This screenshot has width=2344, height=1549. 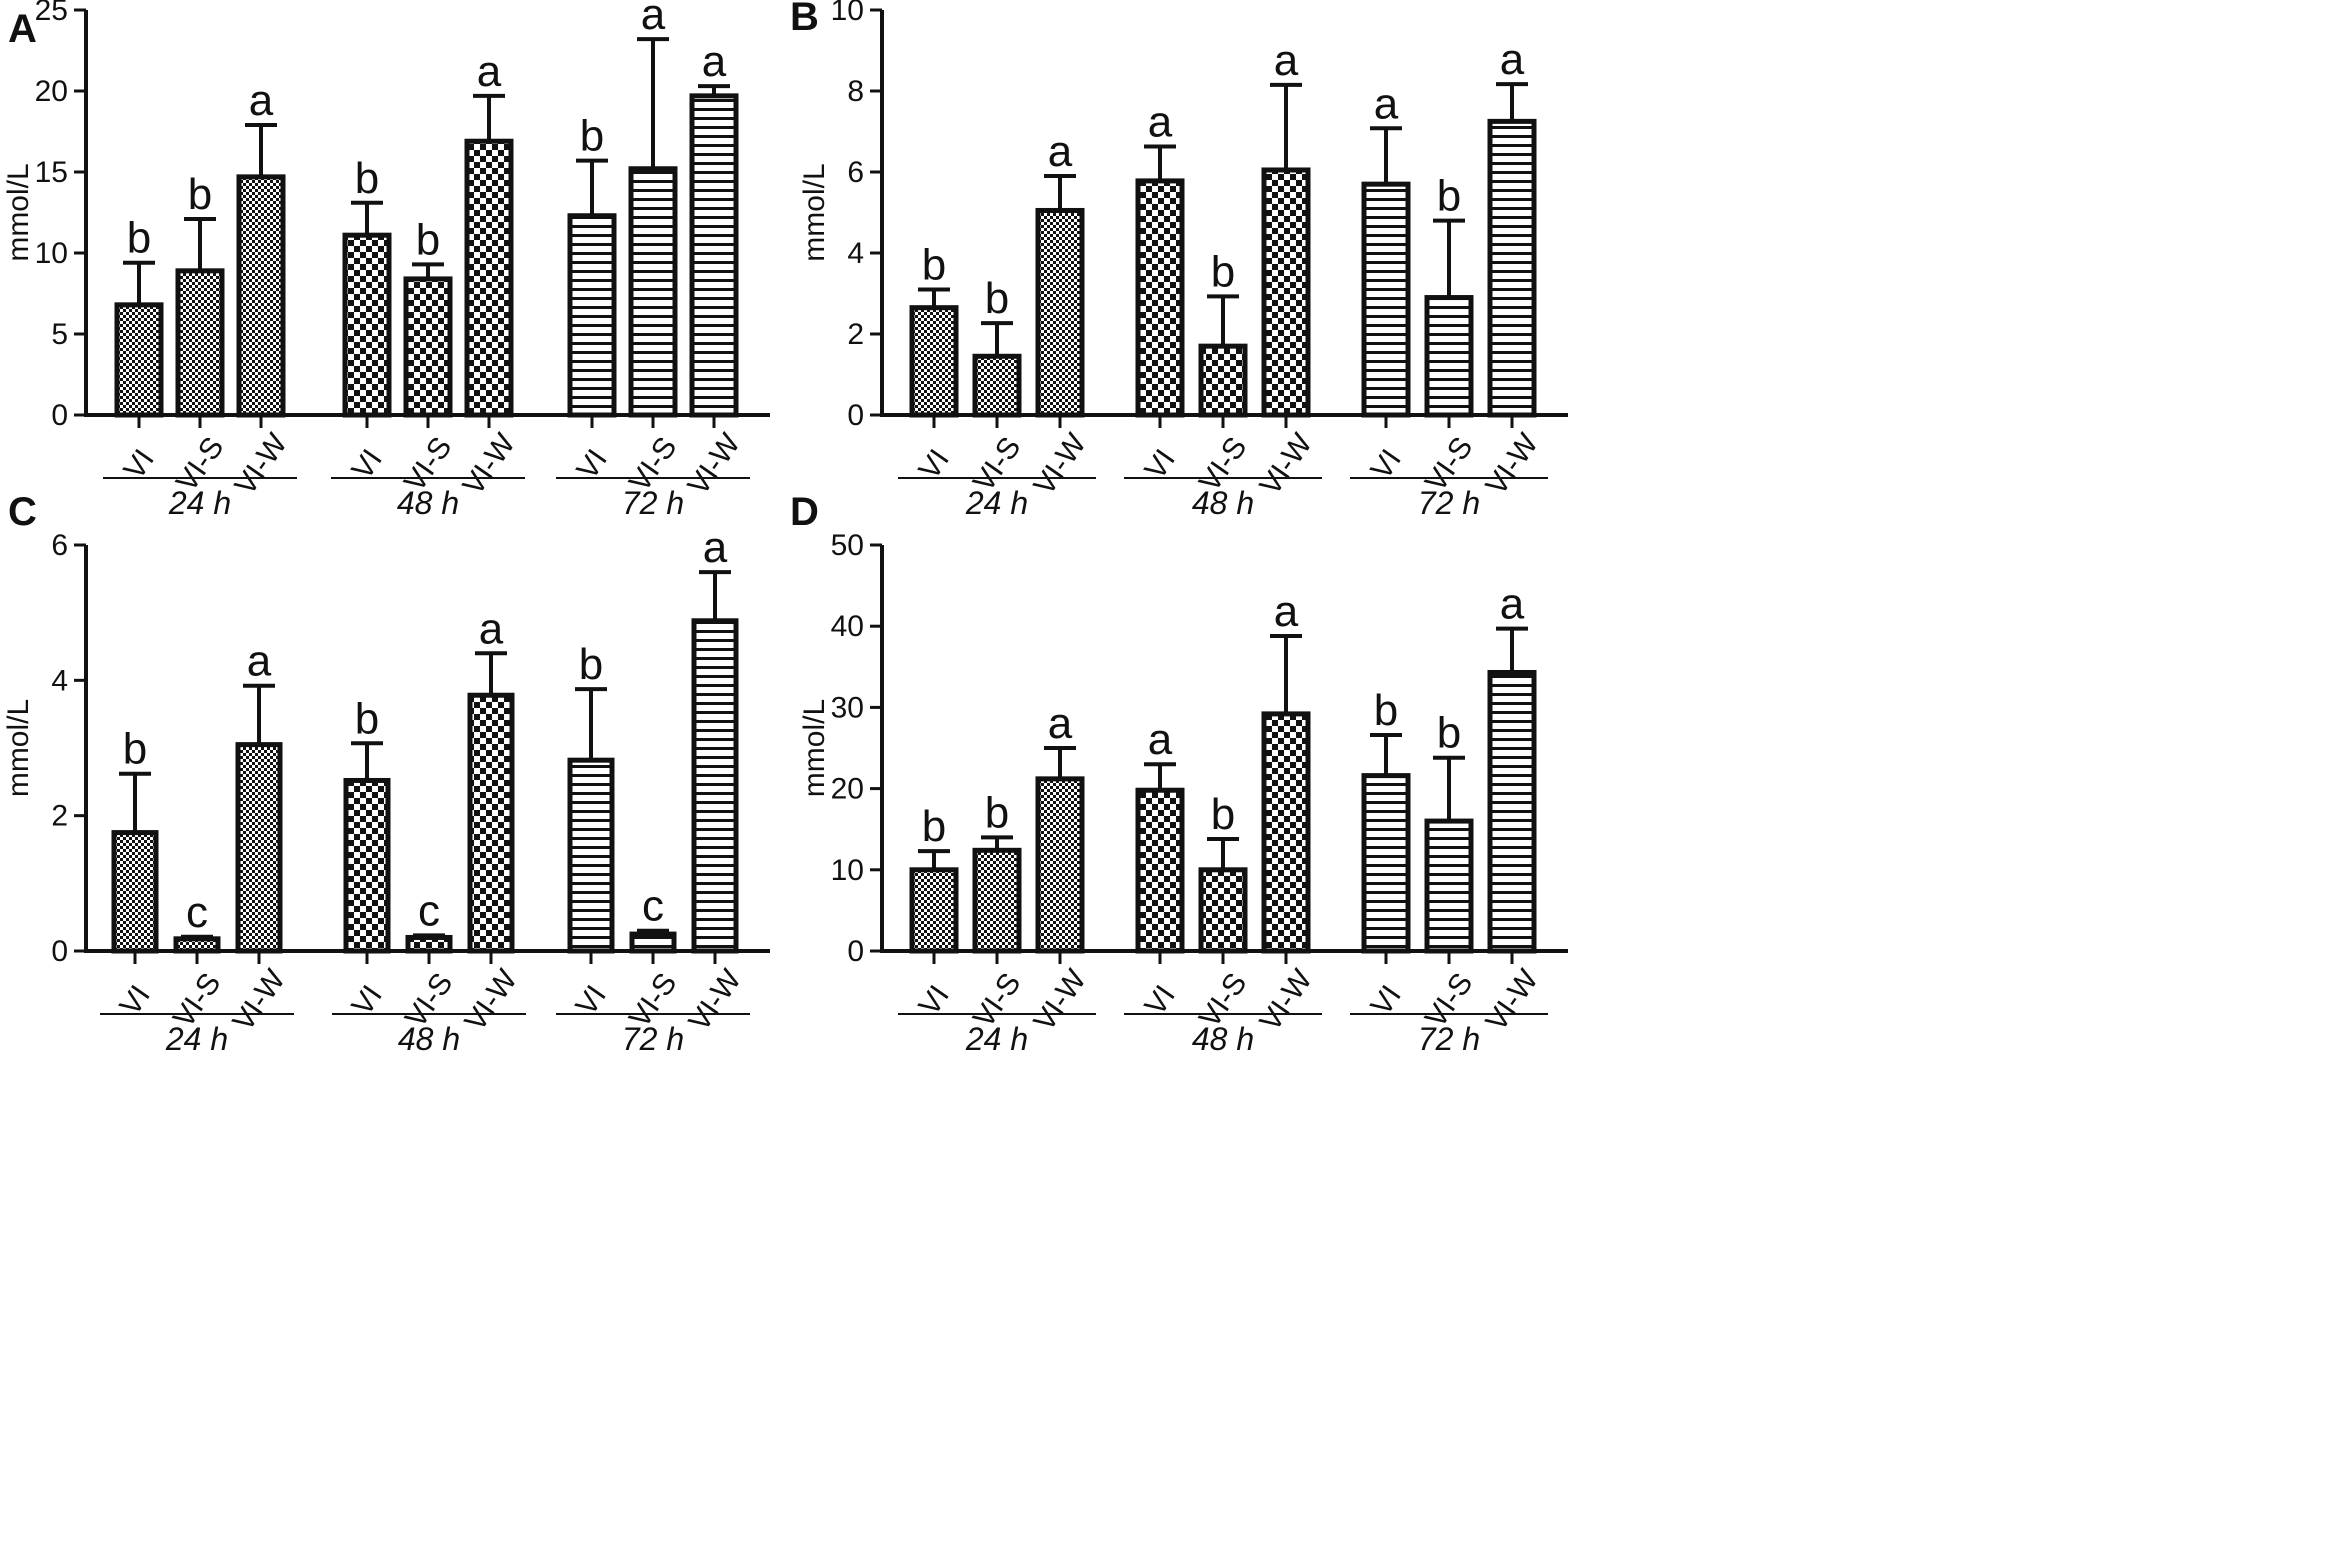 I want to click on y-tick-label: 6, so click(x=59, y=545).